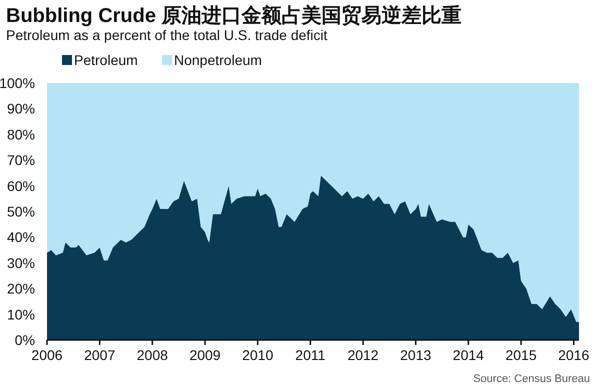 The width and height of the screenshot is (600, 388). I want to click on y-tick-label: 60%, so click(20, 186).